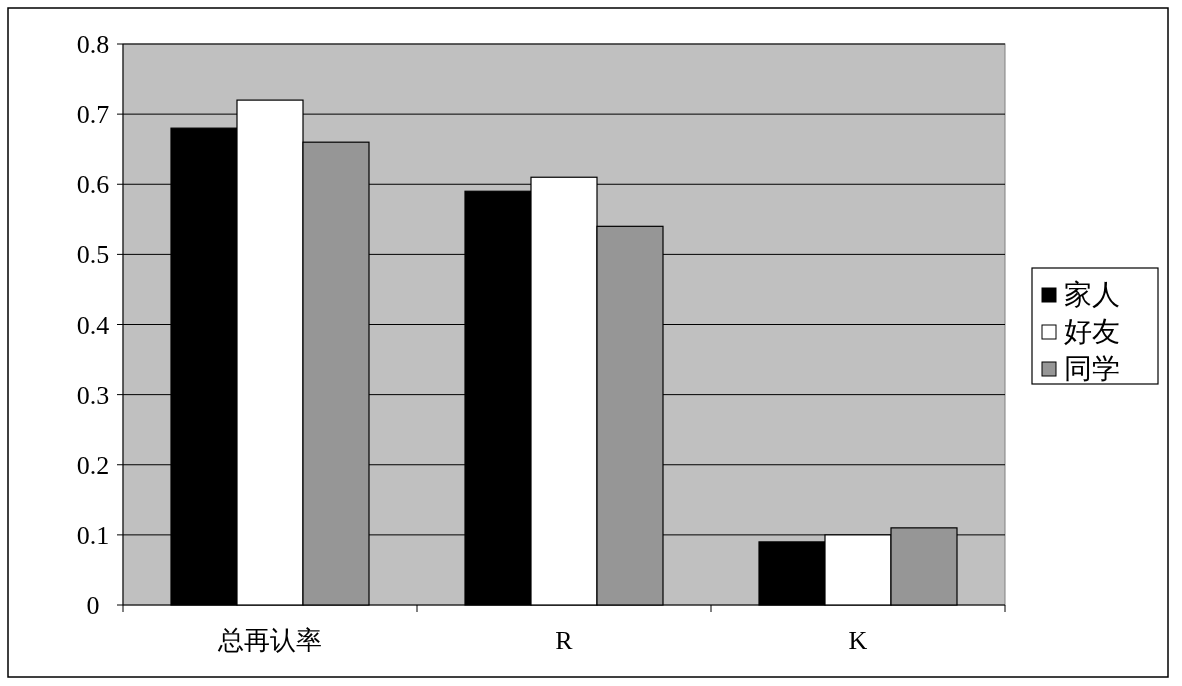 The width and height of the screenshot is (1182, 686). Describe the element at coordinates (93, 605) in the screenshot. I see `y-tick-label: 0` at that location.